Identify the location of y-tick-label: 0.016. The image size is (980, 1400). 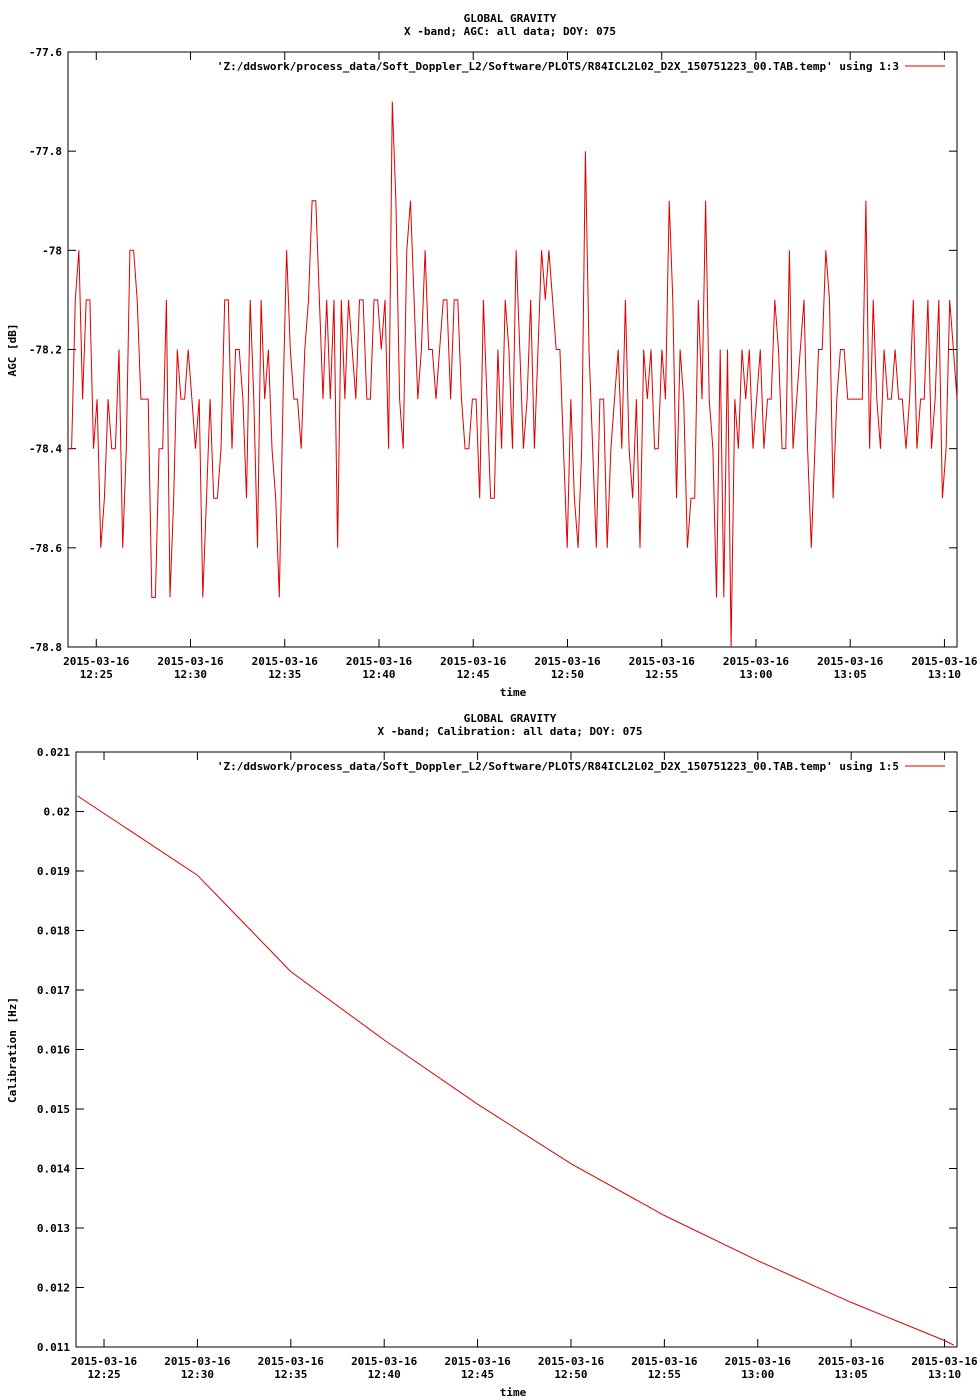
(53, 1050).